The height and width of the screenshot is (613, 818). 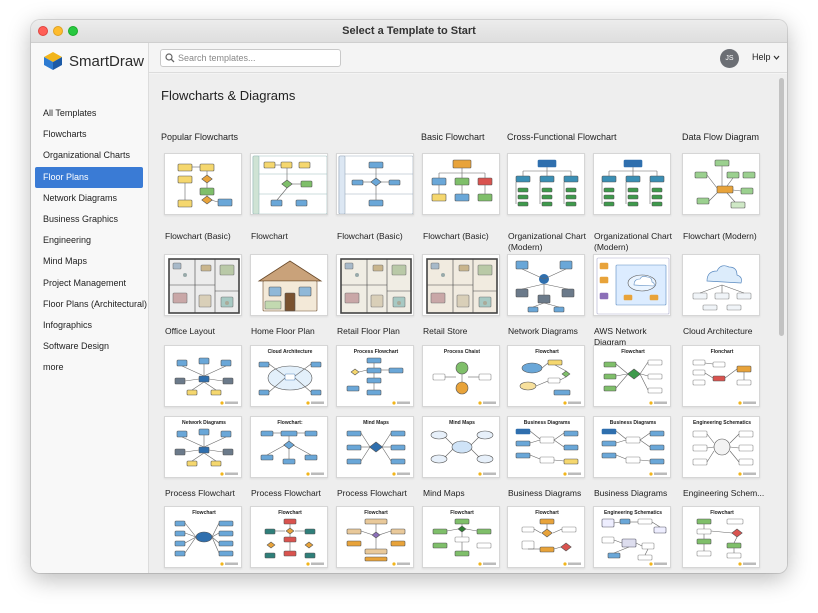 What do you see at coordinates (80, 197) in the screenshot?
I see `sidebar-item-network-diagrams: Network Diagrams` at bounding box center [80, 197].